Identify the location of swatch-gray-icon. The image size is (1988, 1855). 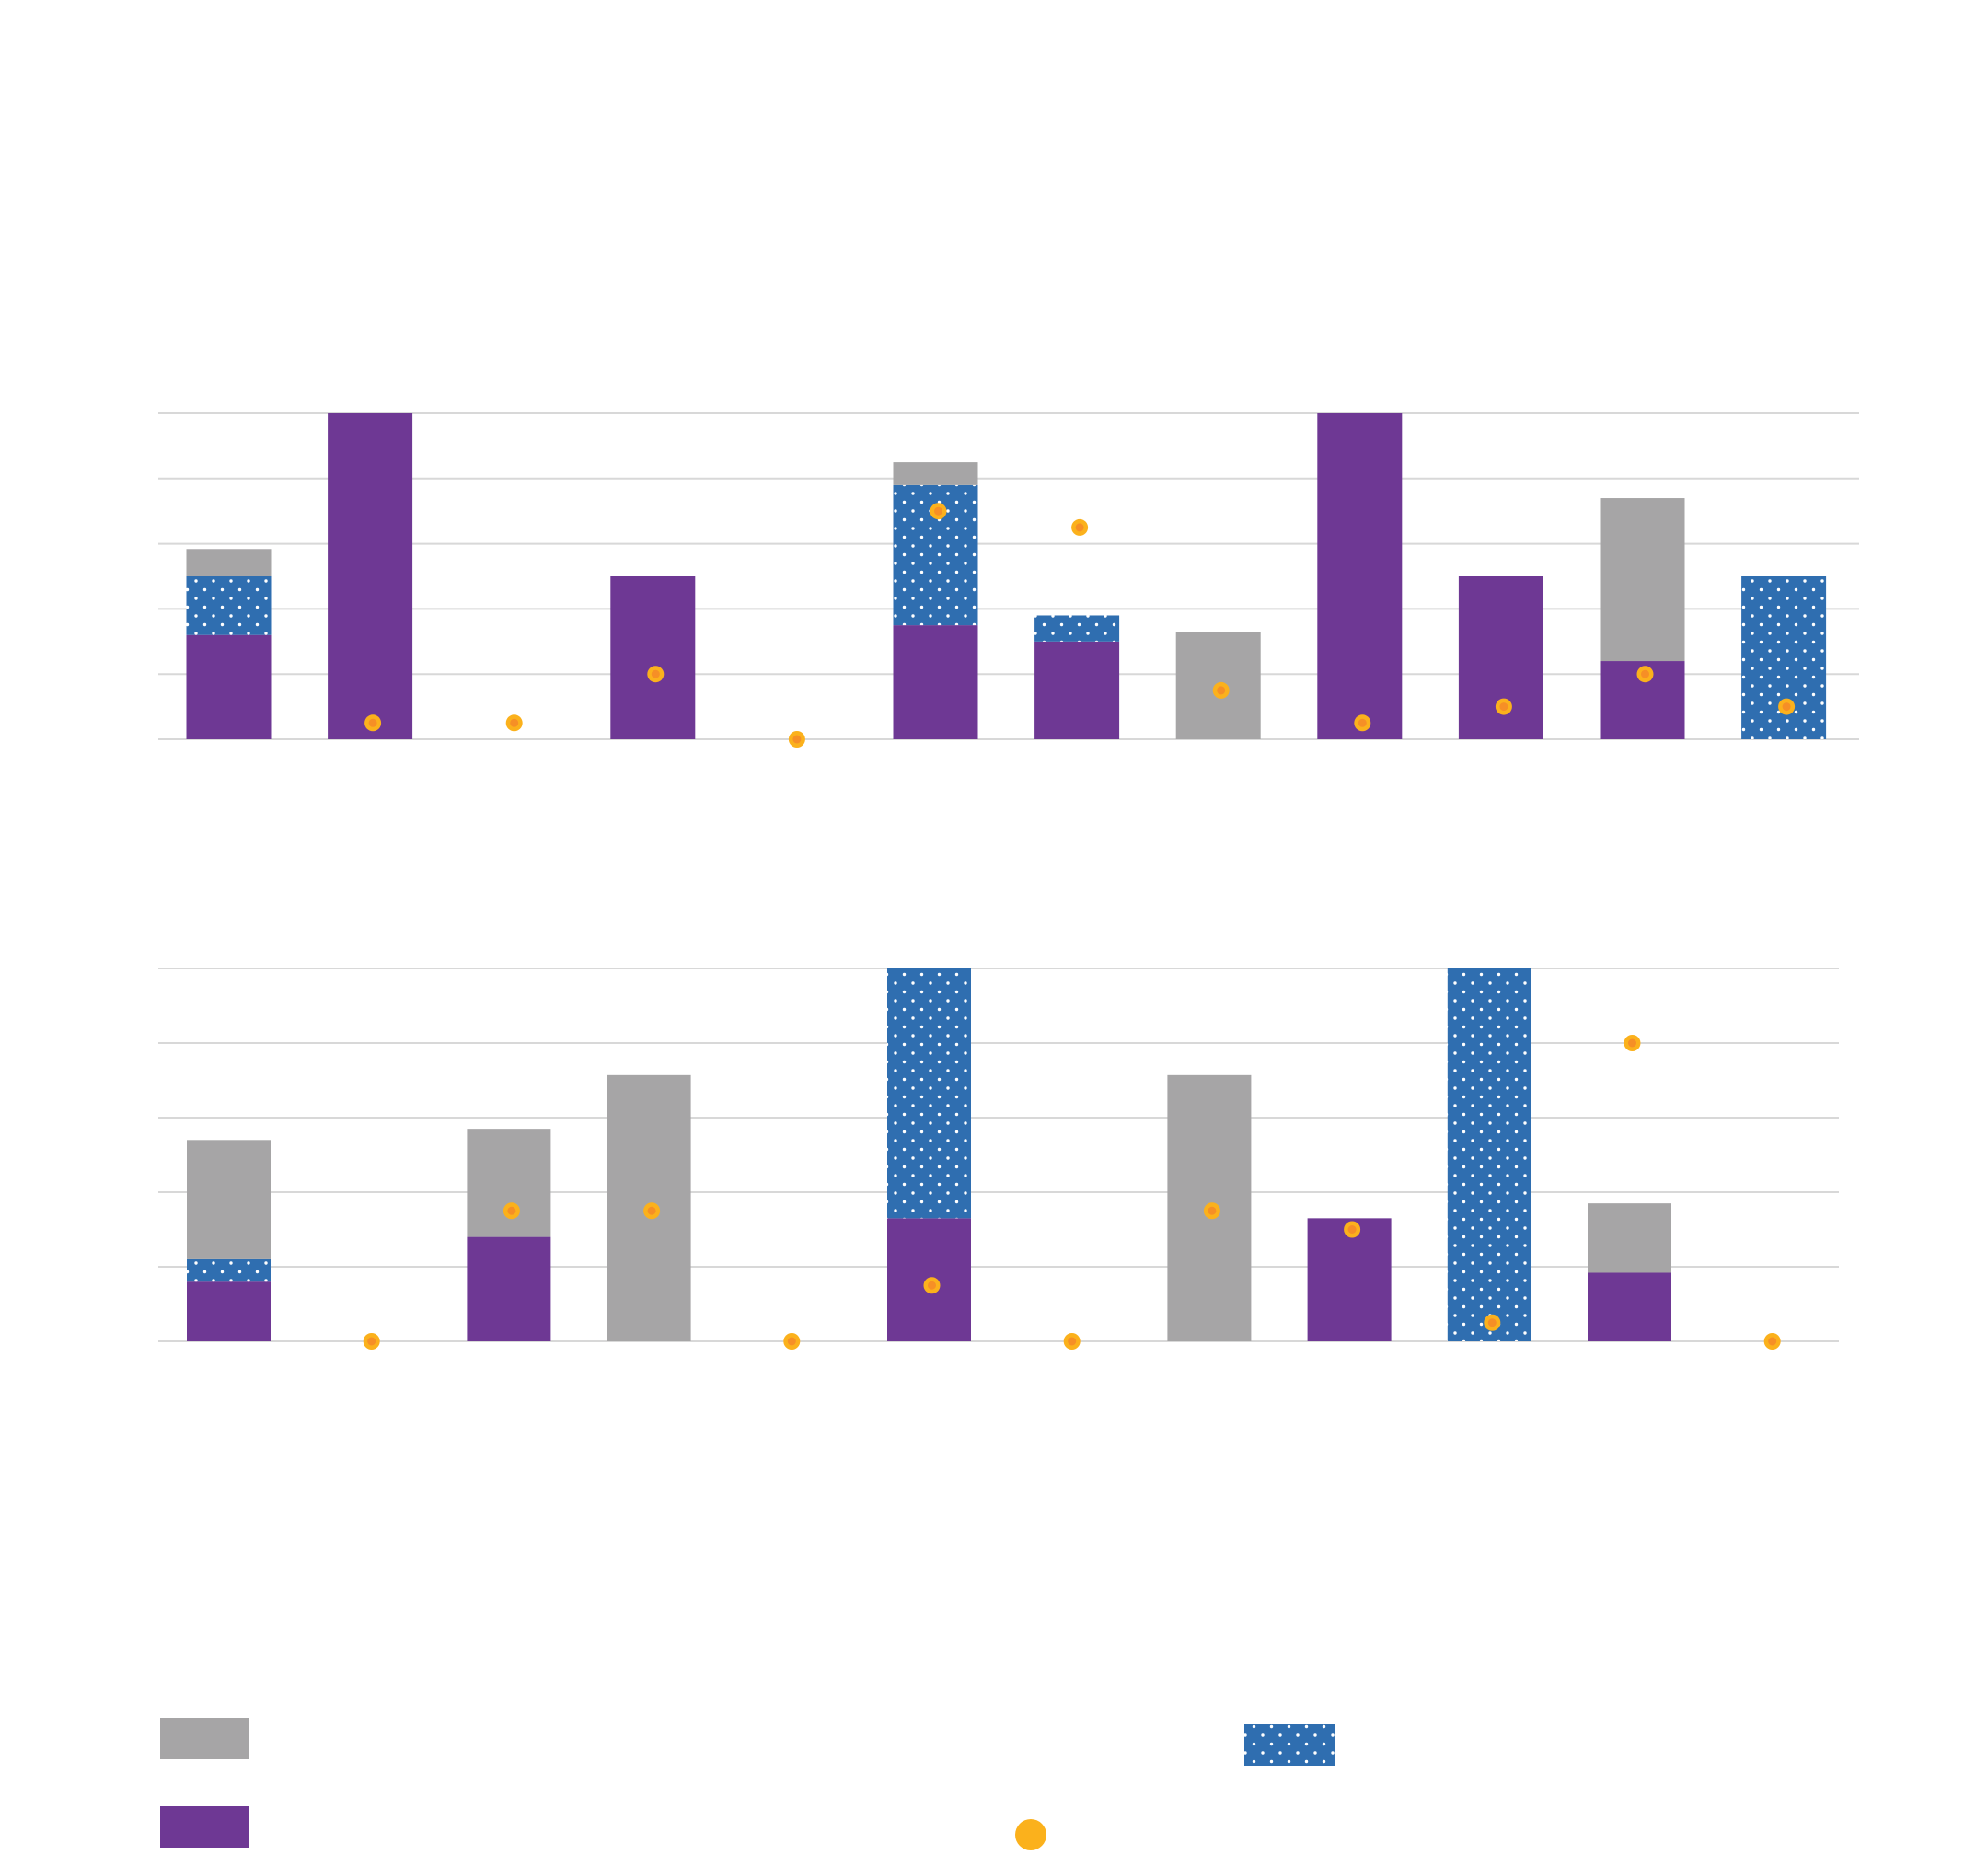
(204, 1738).